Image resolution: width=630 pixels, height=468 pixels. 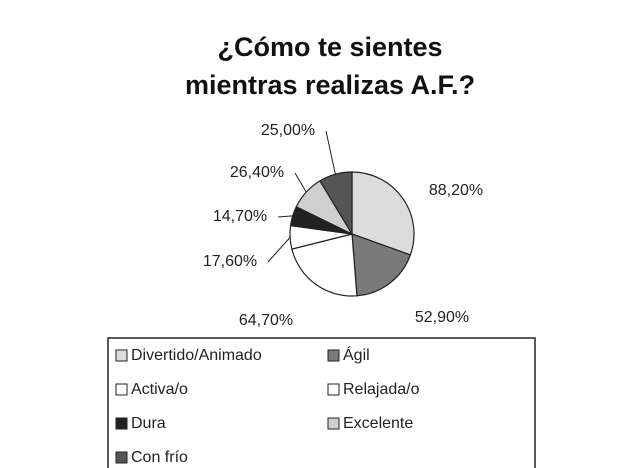 I want to click on data-label: 25,00%, so click(x=288, y=130).